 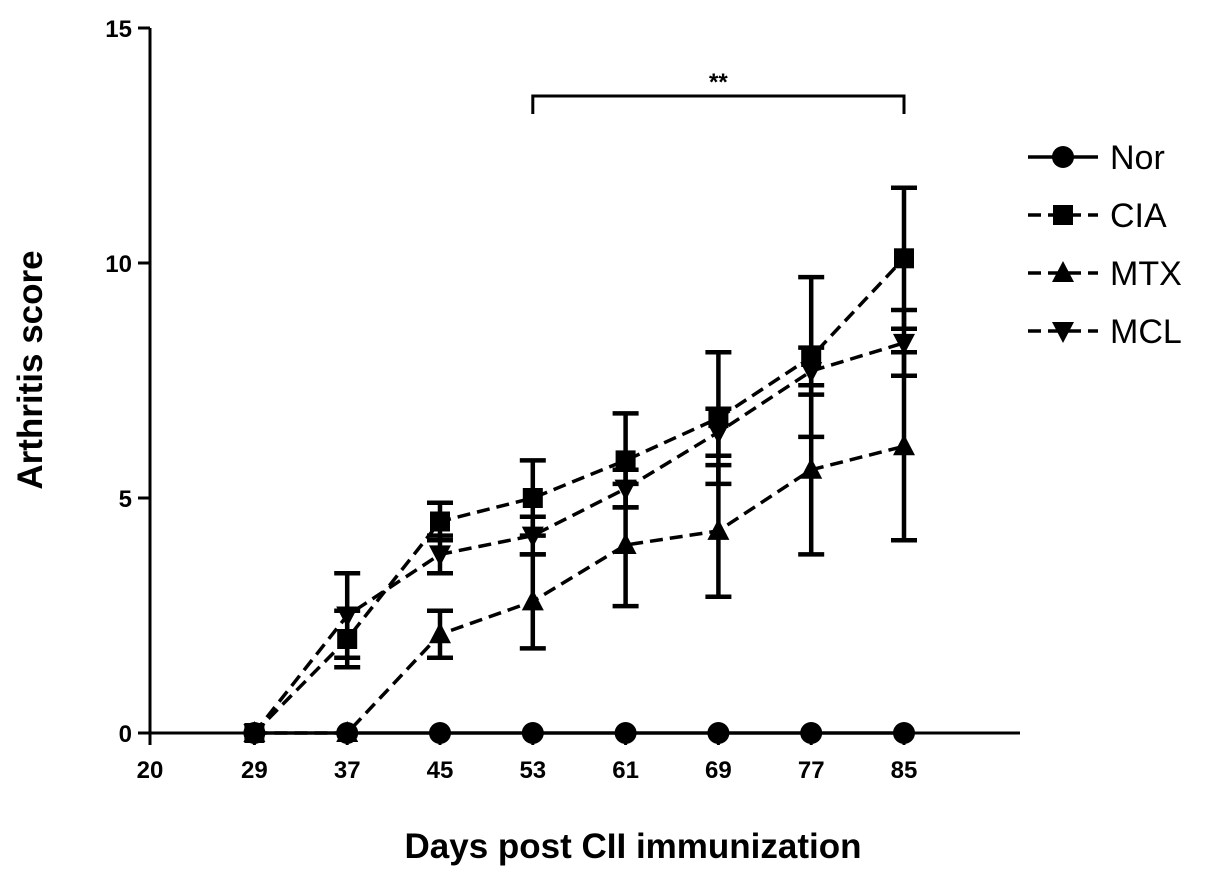 What do you see at coordinates (1105, 332) in the screenshot?
I see `legend-item-mcl: MCL` at bounding box center [1105, 332].